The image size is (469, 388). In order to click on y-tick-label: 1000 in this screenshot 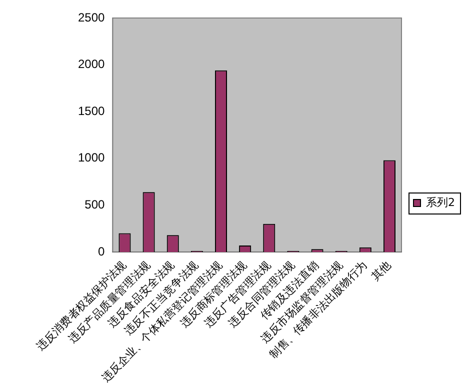, I will do `click(92, 157)`.